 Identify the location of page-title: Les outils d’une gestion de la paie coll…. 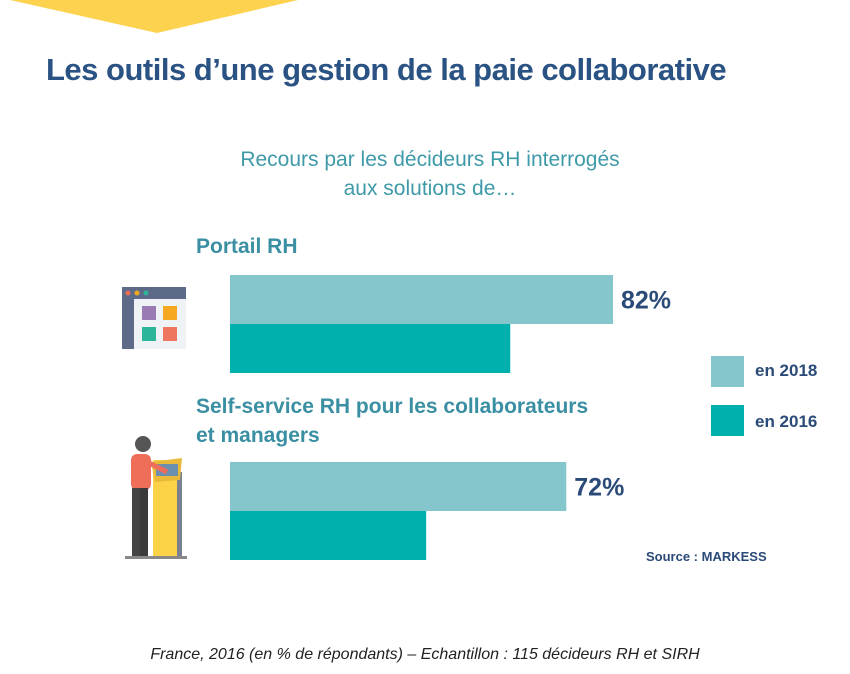
(386, 69).